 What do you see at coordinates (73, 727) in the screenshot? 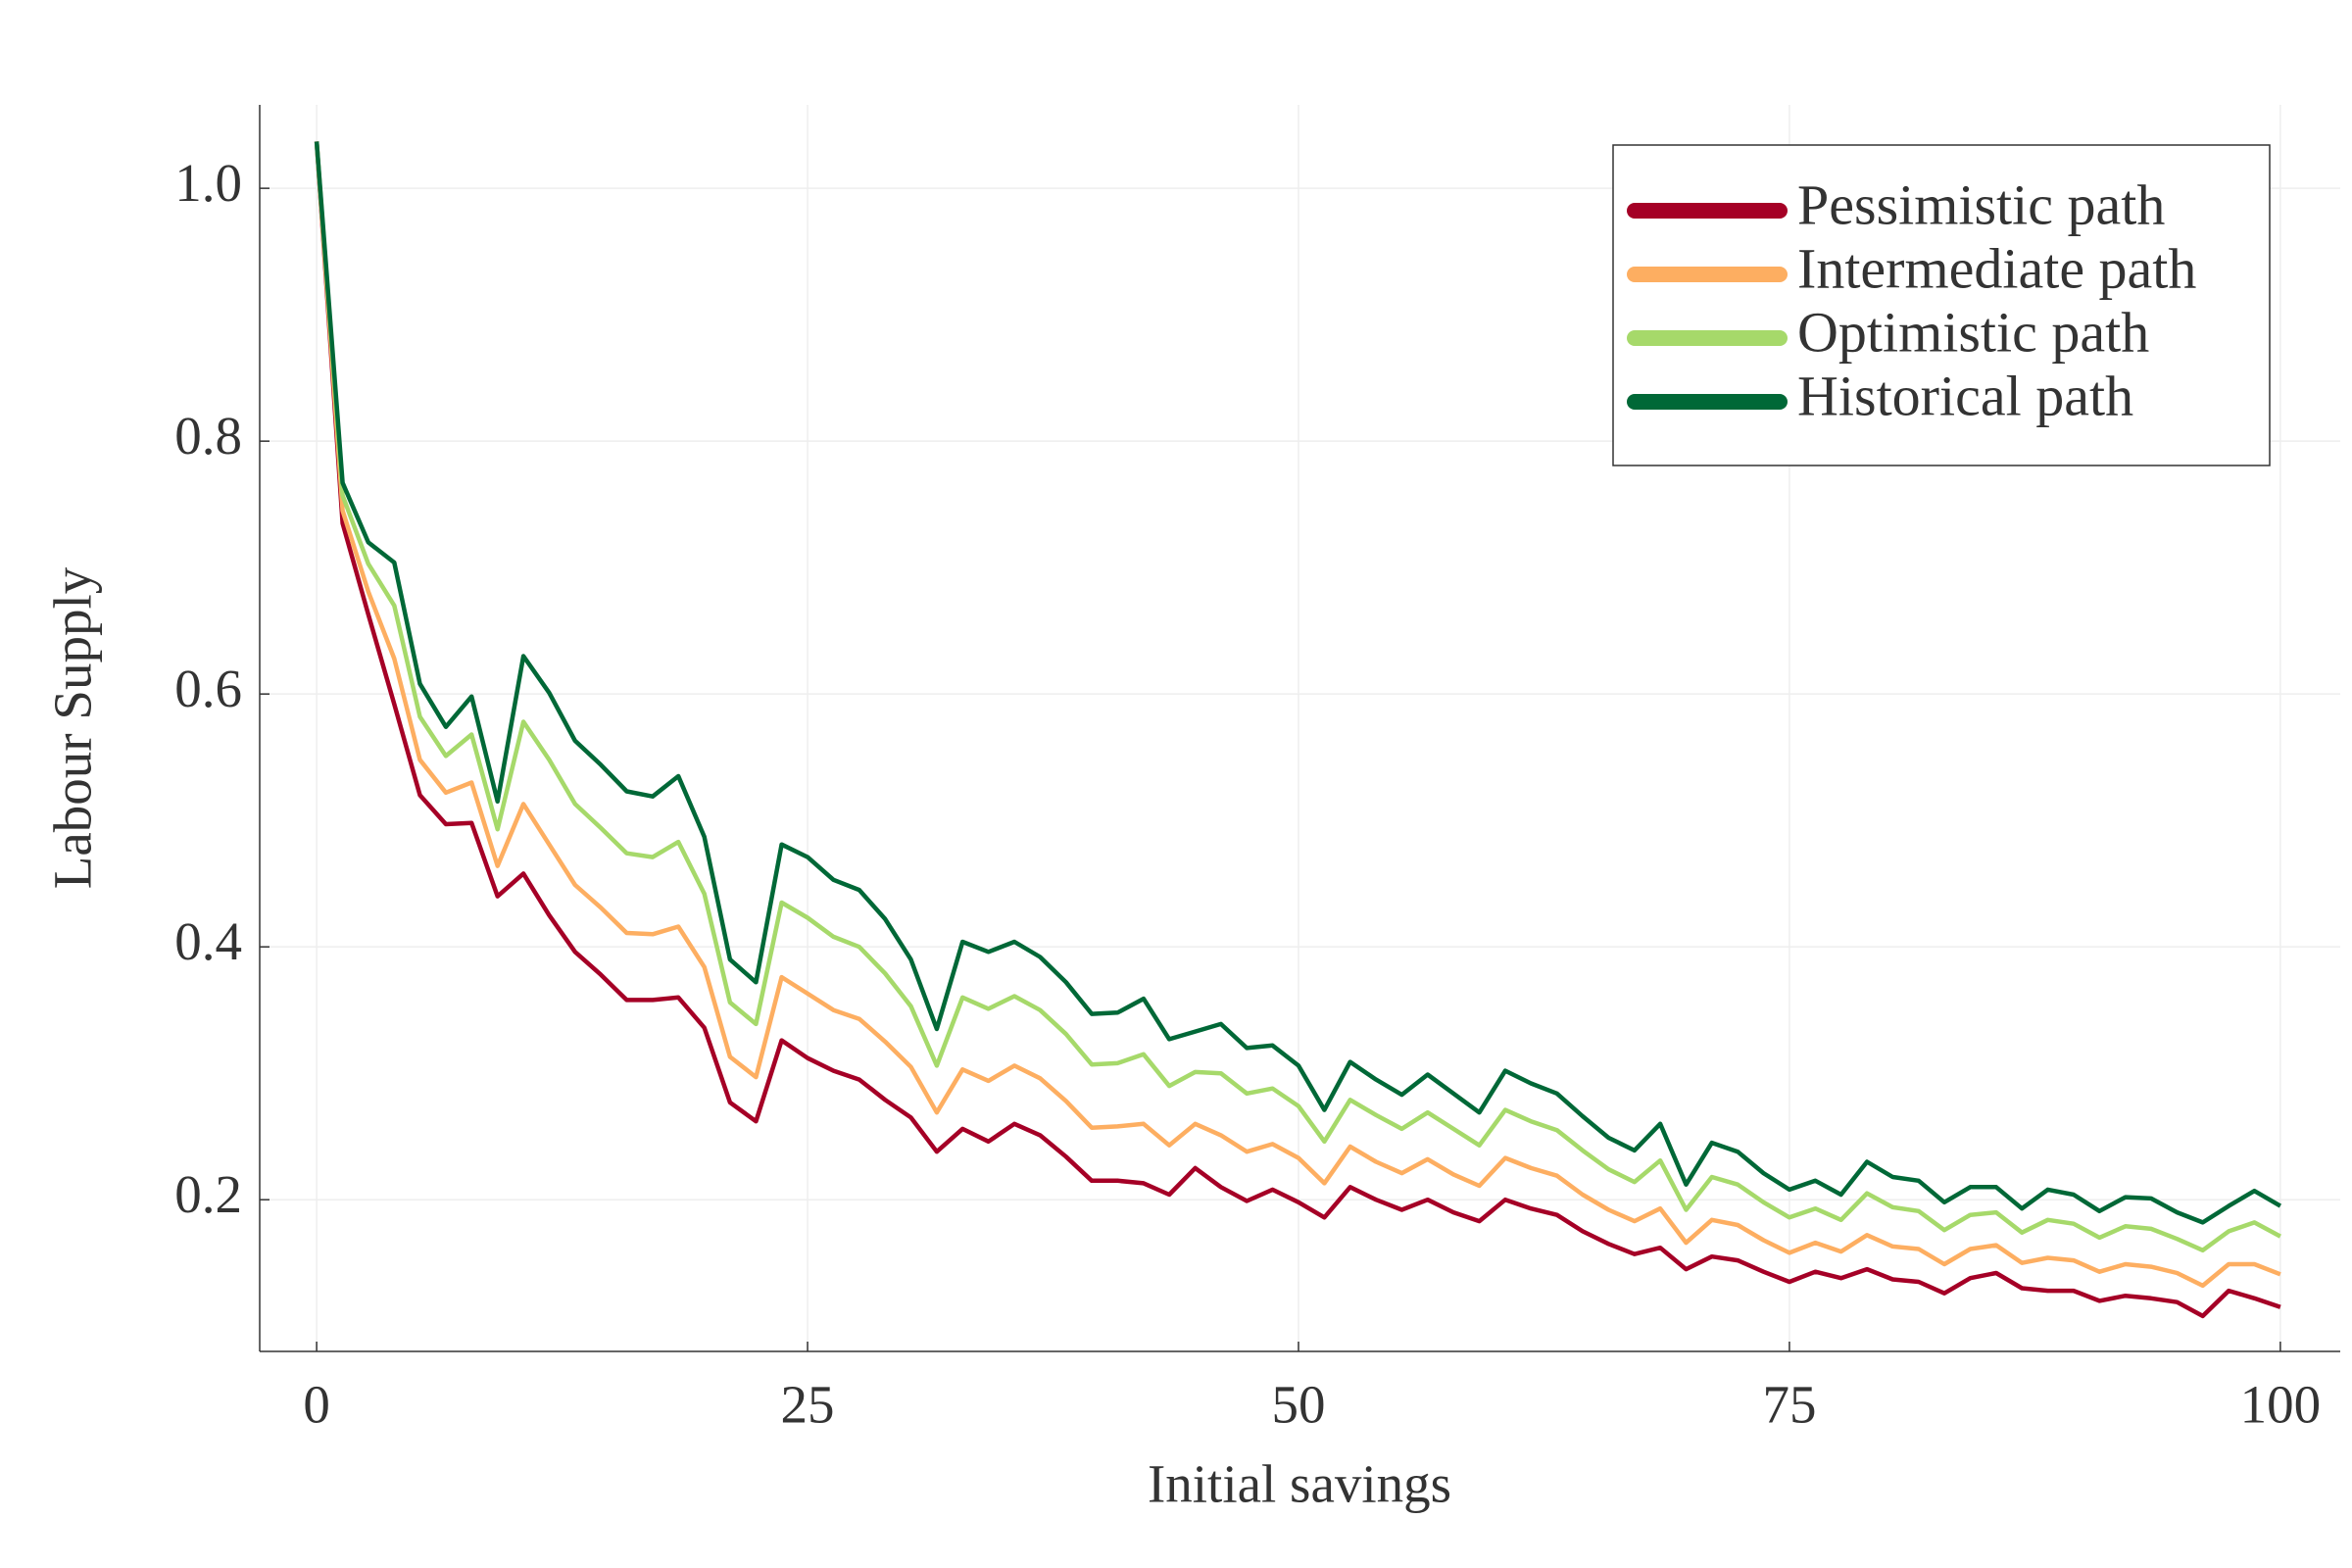
I see `y-axis-label: Labour Supply` at bounding box center [73, 727].